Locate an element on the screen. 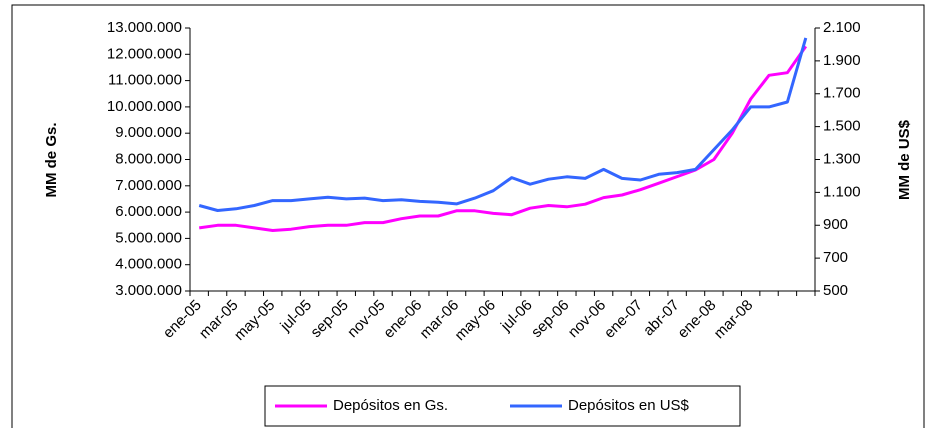 The width and height of the screenshot is (931, 428). y2-tick-label: 1.700 is located at coordinates (842, 93).